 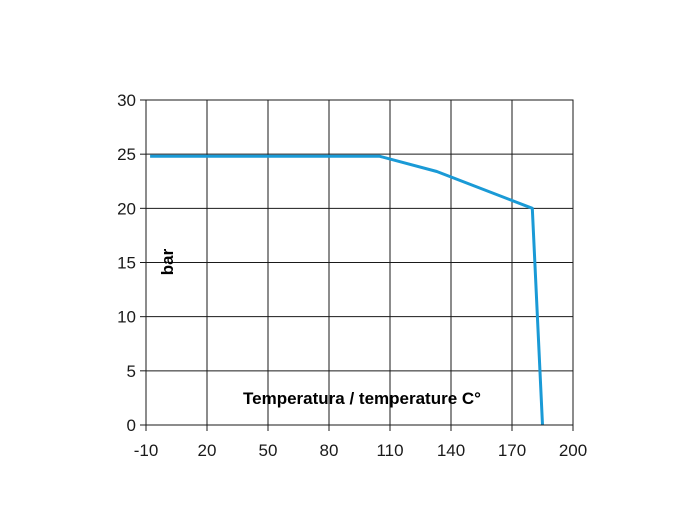 What do you see at coordinates (126, 100) in the screenshot?
I see `y-tick-label: 30` at bounding box center [126, 100].